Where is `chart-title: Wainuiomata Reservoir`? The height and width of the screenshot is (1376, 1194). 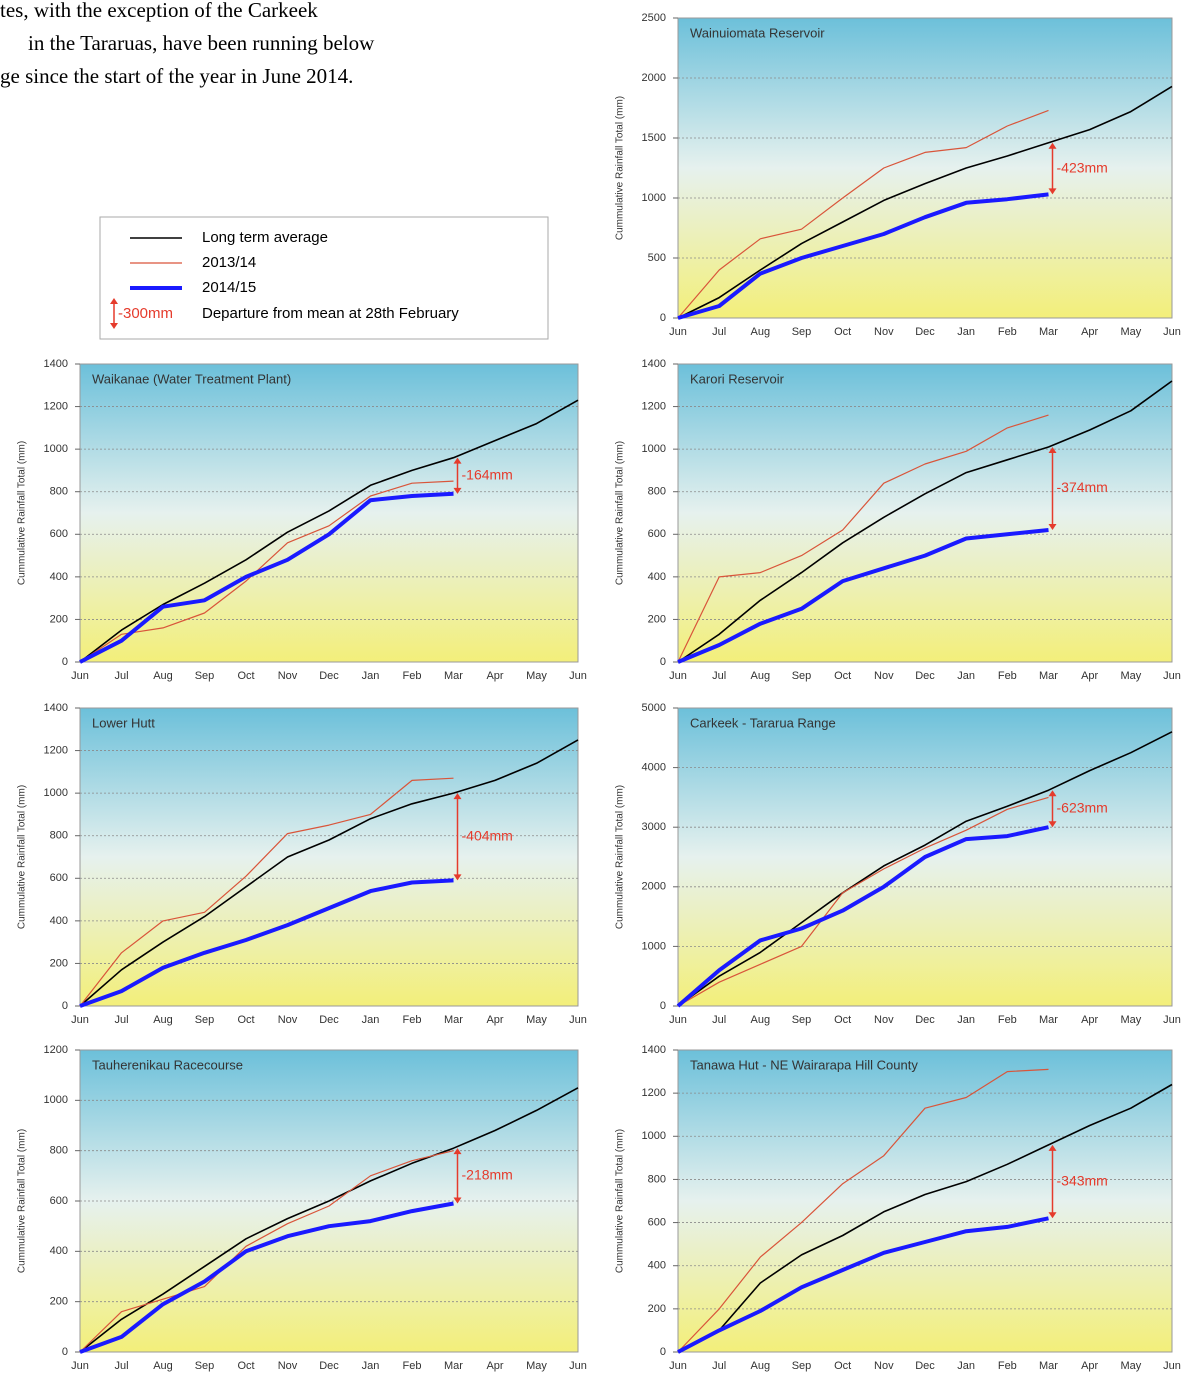 chart-title: Wainuiomata Reservoir is located at coordinates (757, 32).